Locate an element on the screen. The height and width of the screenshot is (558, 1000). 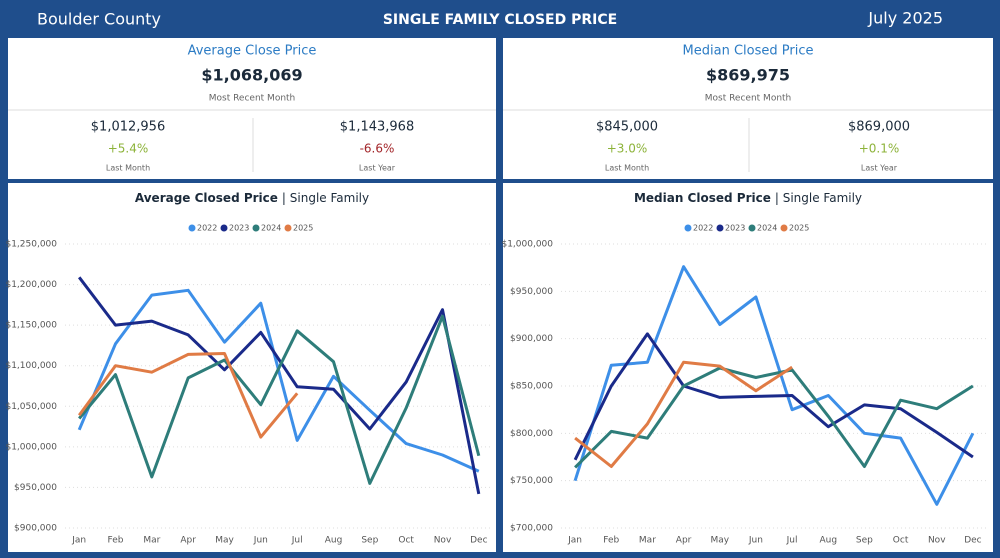
kpi-value: $869,975 is located at coordinates (748, 75).